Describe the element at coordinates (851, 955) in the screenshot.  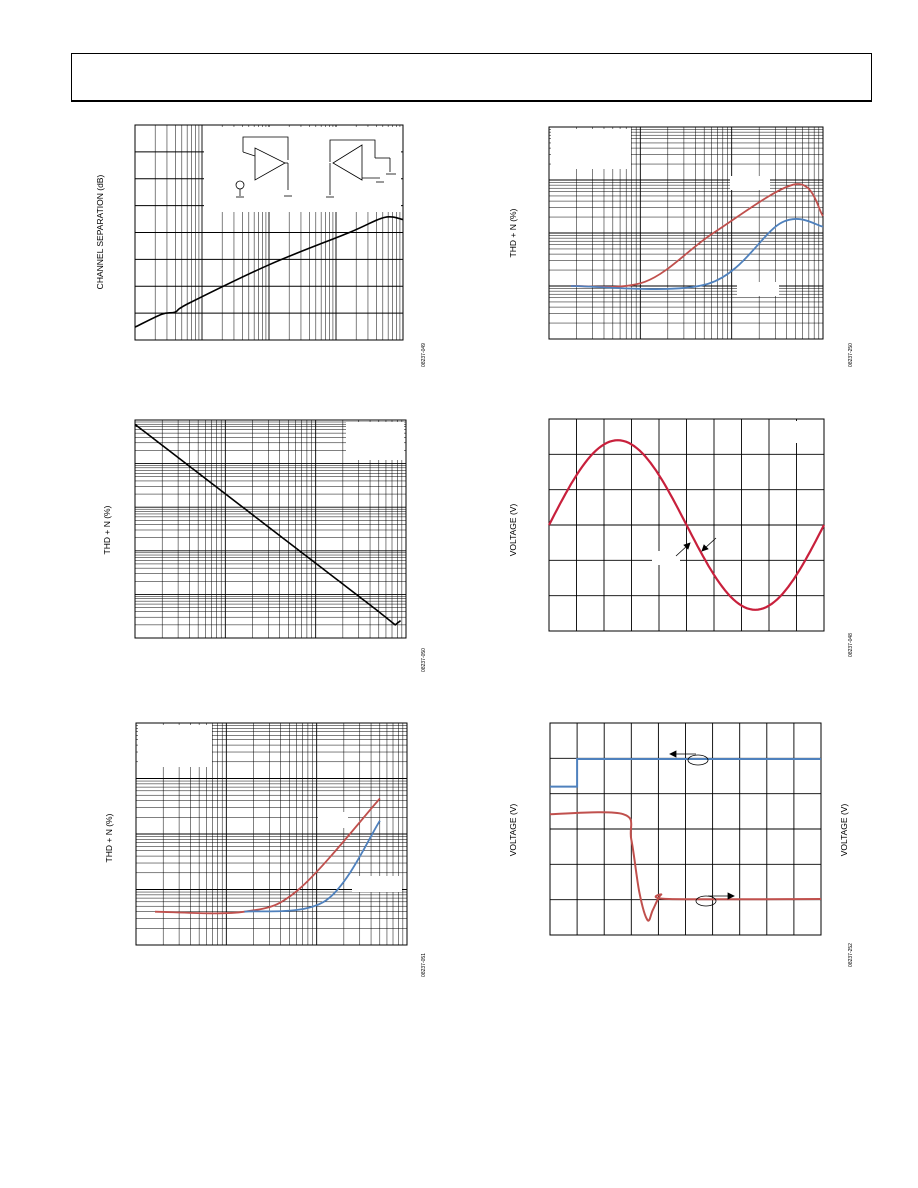
I see `chart-6-figure-tag: 08237-252` at that location.